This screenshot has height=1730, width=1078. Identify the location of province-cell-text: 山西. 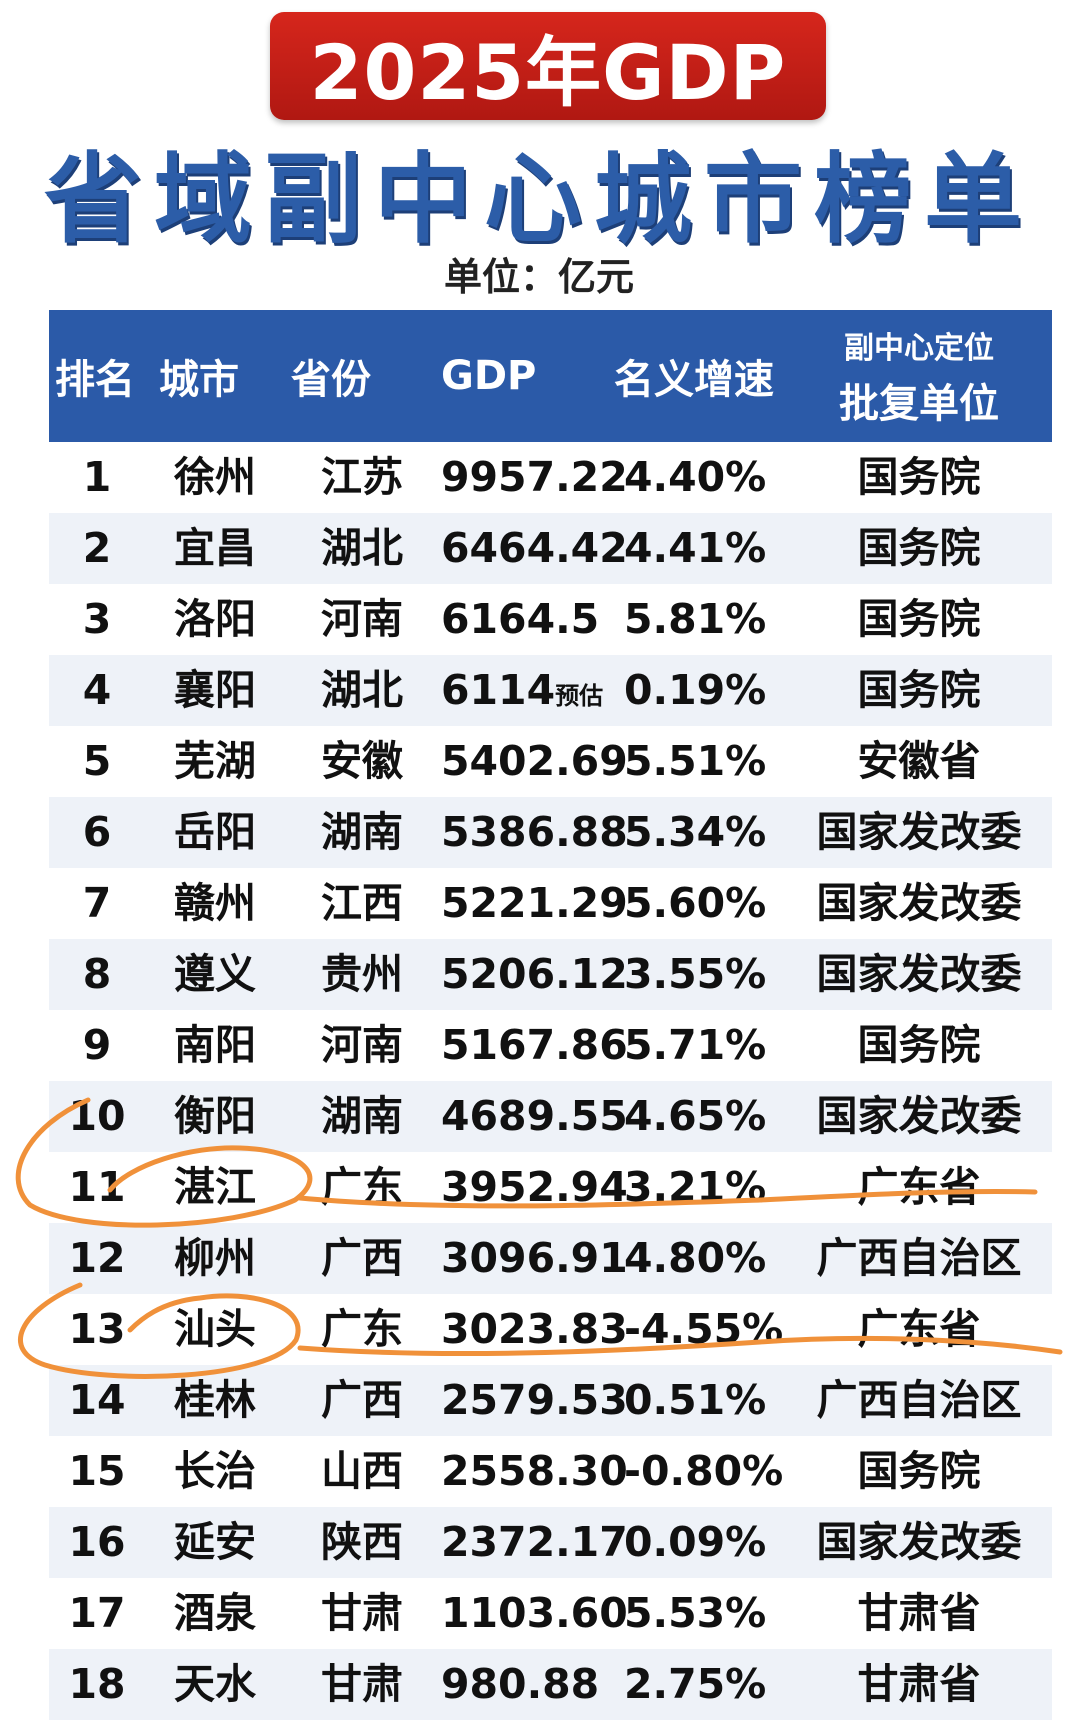
(362, 1471).